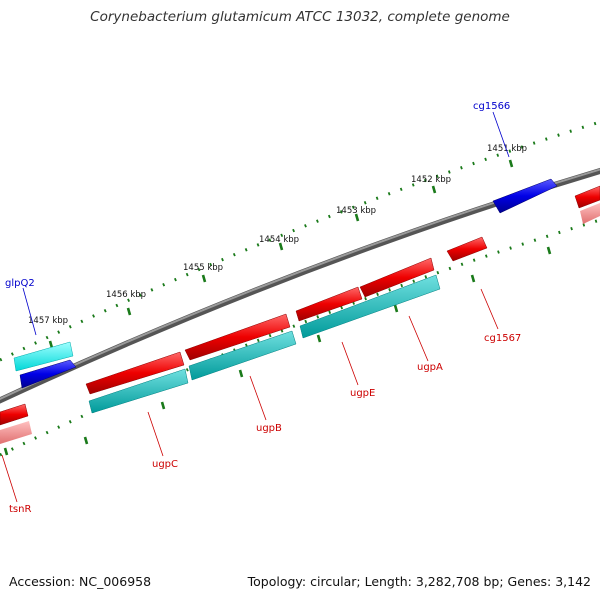  What do you see at coordinates (467, 249) in the screenshot?
I see `gene-cg1567-arrow` at bounding box center [467, 249].